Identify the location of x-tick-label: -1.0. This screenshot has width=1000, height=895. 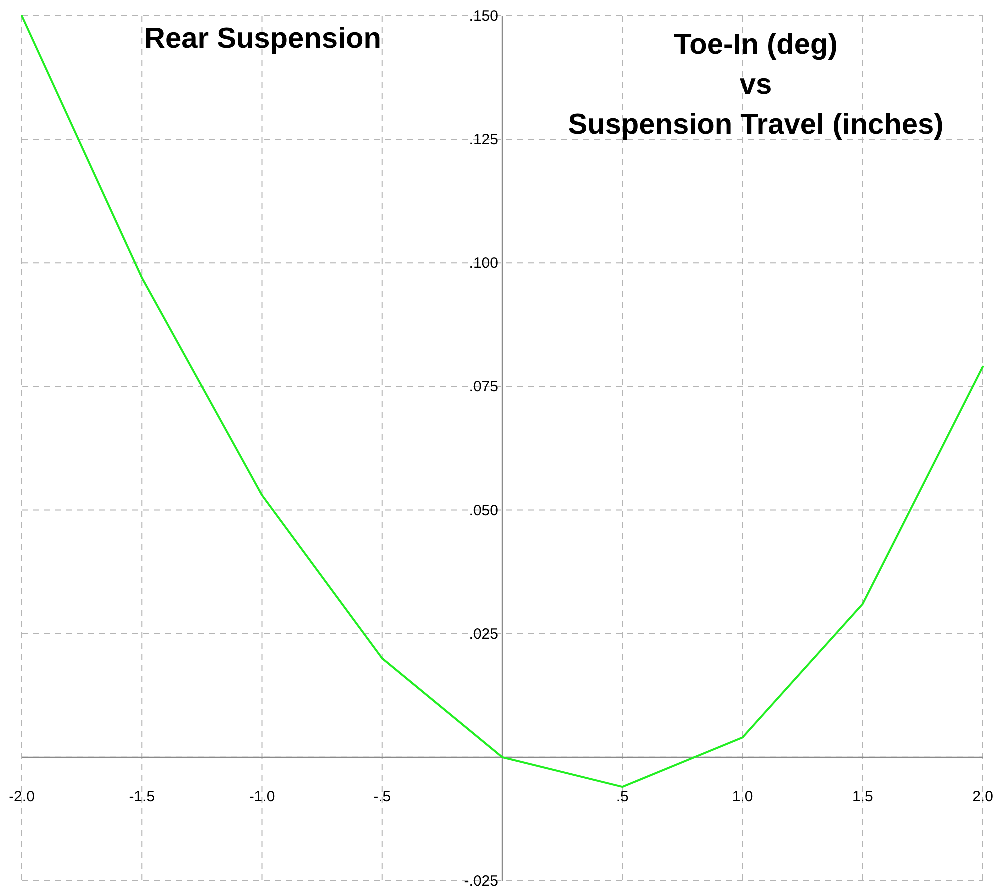
(262, 797).